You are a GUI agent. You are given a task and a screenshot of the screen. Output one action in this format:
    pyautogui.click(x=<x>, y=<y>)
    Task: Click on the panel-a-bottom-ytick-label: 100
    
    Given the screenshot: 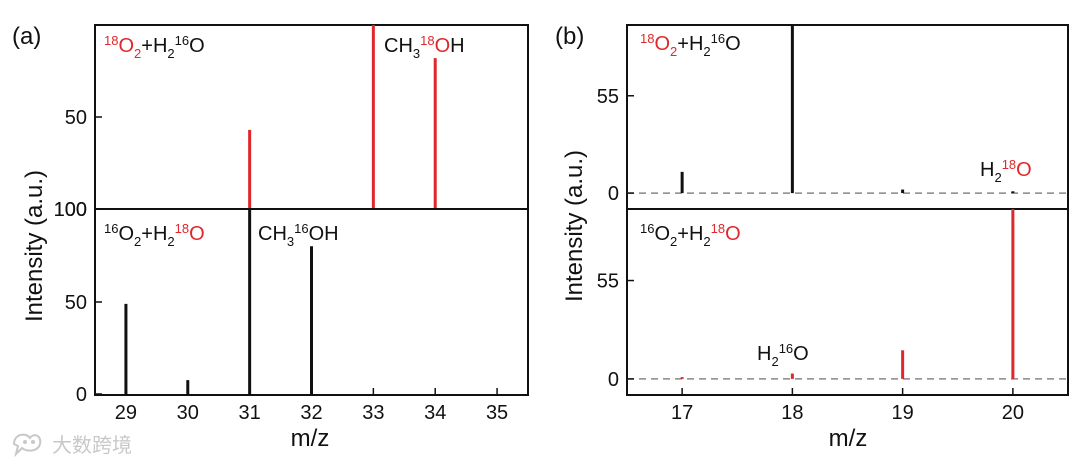 What is the action you would take?
    pyautogui.click(x=70, y=210)
    